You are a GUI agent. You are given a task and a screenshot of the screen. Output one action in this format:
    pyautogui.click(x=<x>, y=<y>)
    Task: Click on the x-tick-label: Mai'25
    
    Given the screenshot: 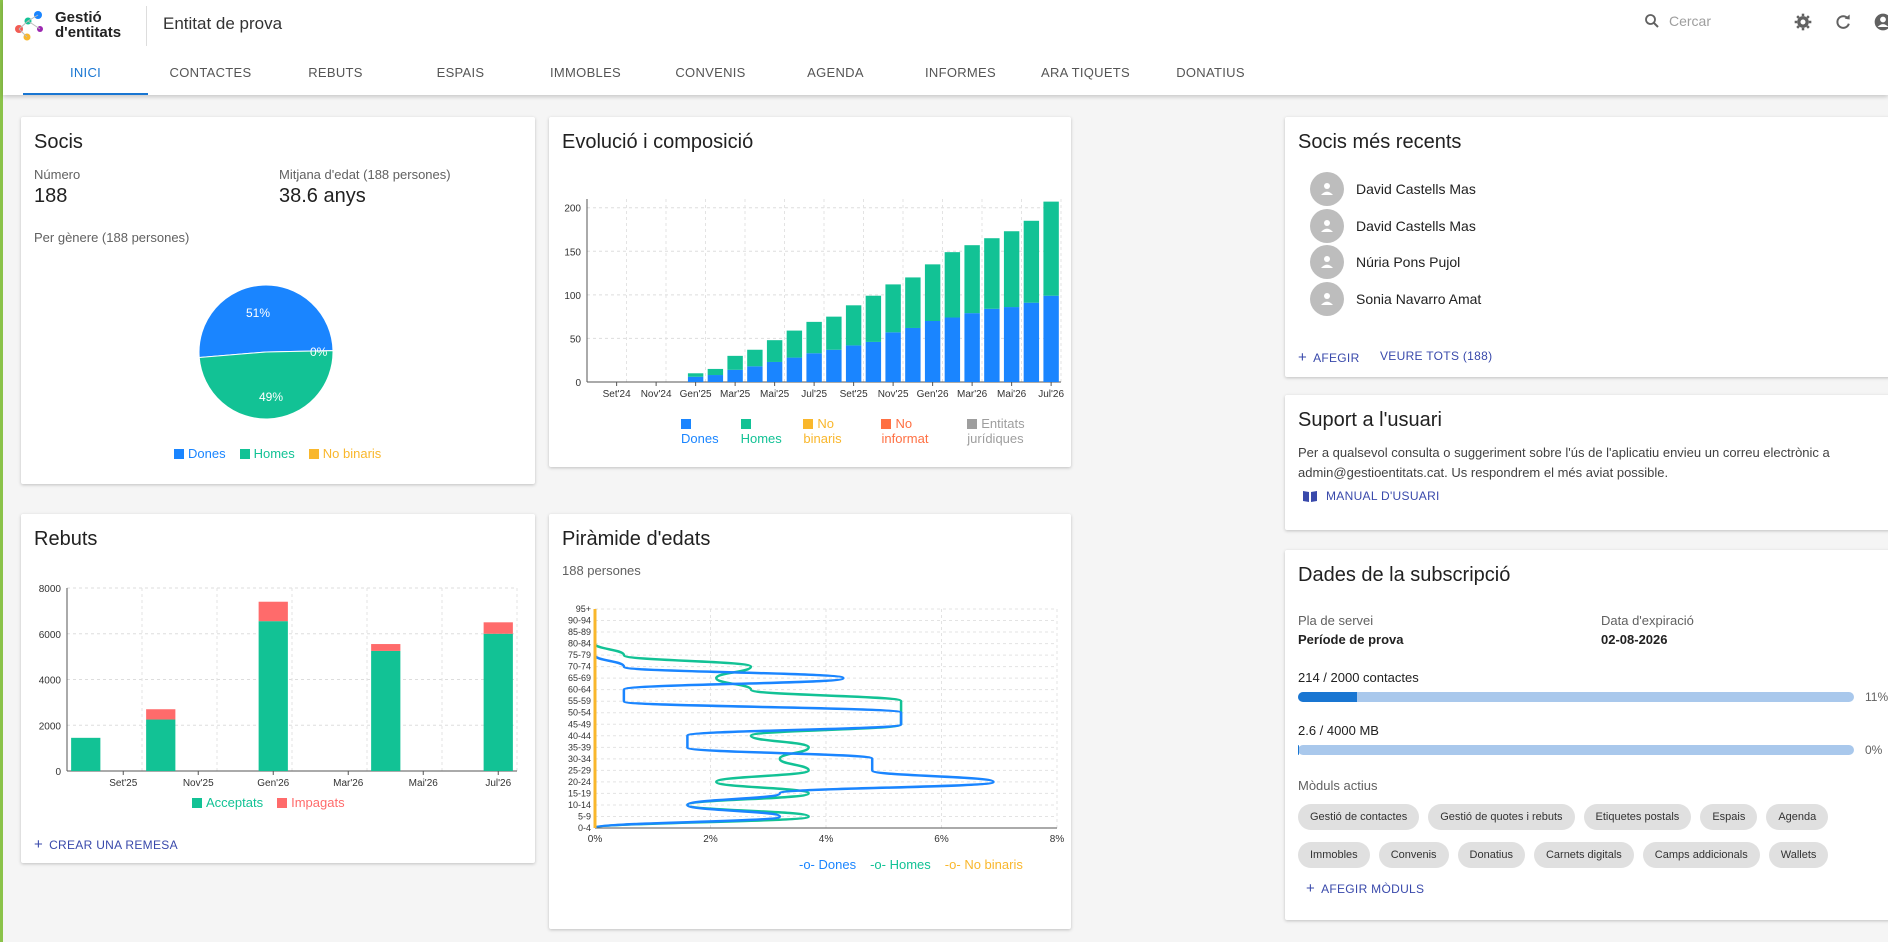 What is the action you would take?
    pyautogui.click(x=775, y=394)
    